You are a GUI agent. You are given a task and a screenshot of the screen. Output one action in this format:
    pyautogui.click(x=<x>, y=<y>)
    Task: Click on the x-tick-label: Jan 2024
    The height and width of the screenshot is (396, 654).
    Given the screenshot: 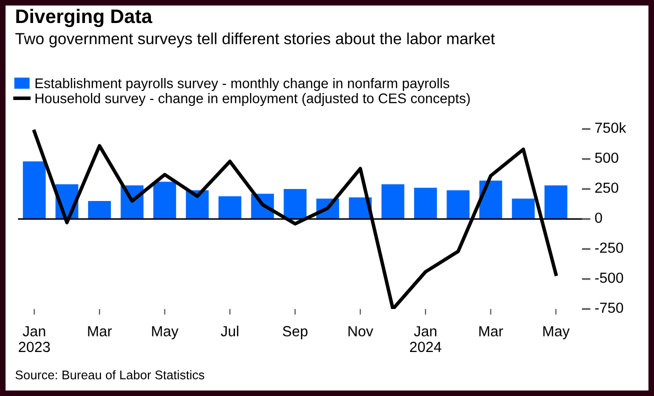 What is the action you would take?
    pyautogui.click(x=426, y=339)
    